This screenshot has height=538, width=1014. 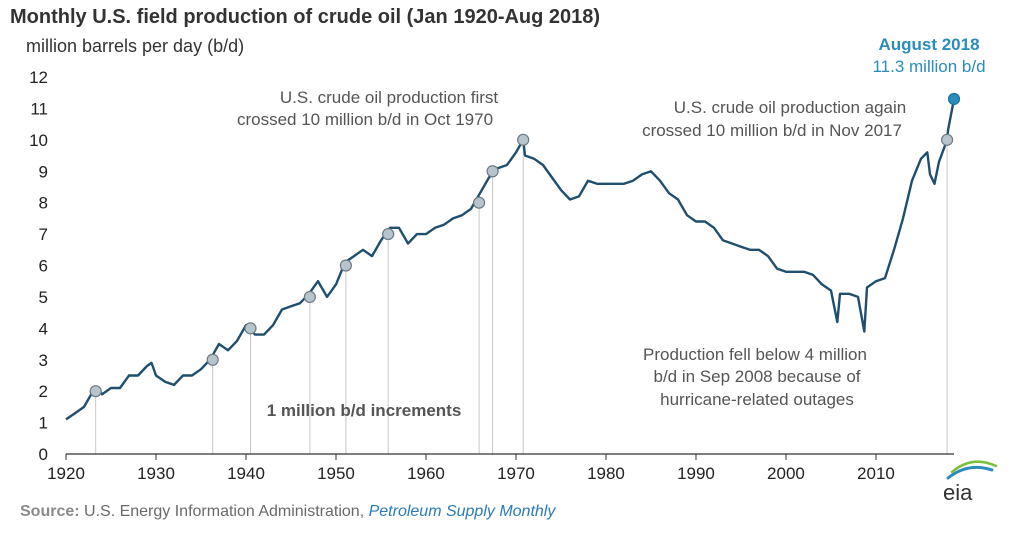 I want to click on eia-logo-text: eia, so click(x=958, y=492).